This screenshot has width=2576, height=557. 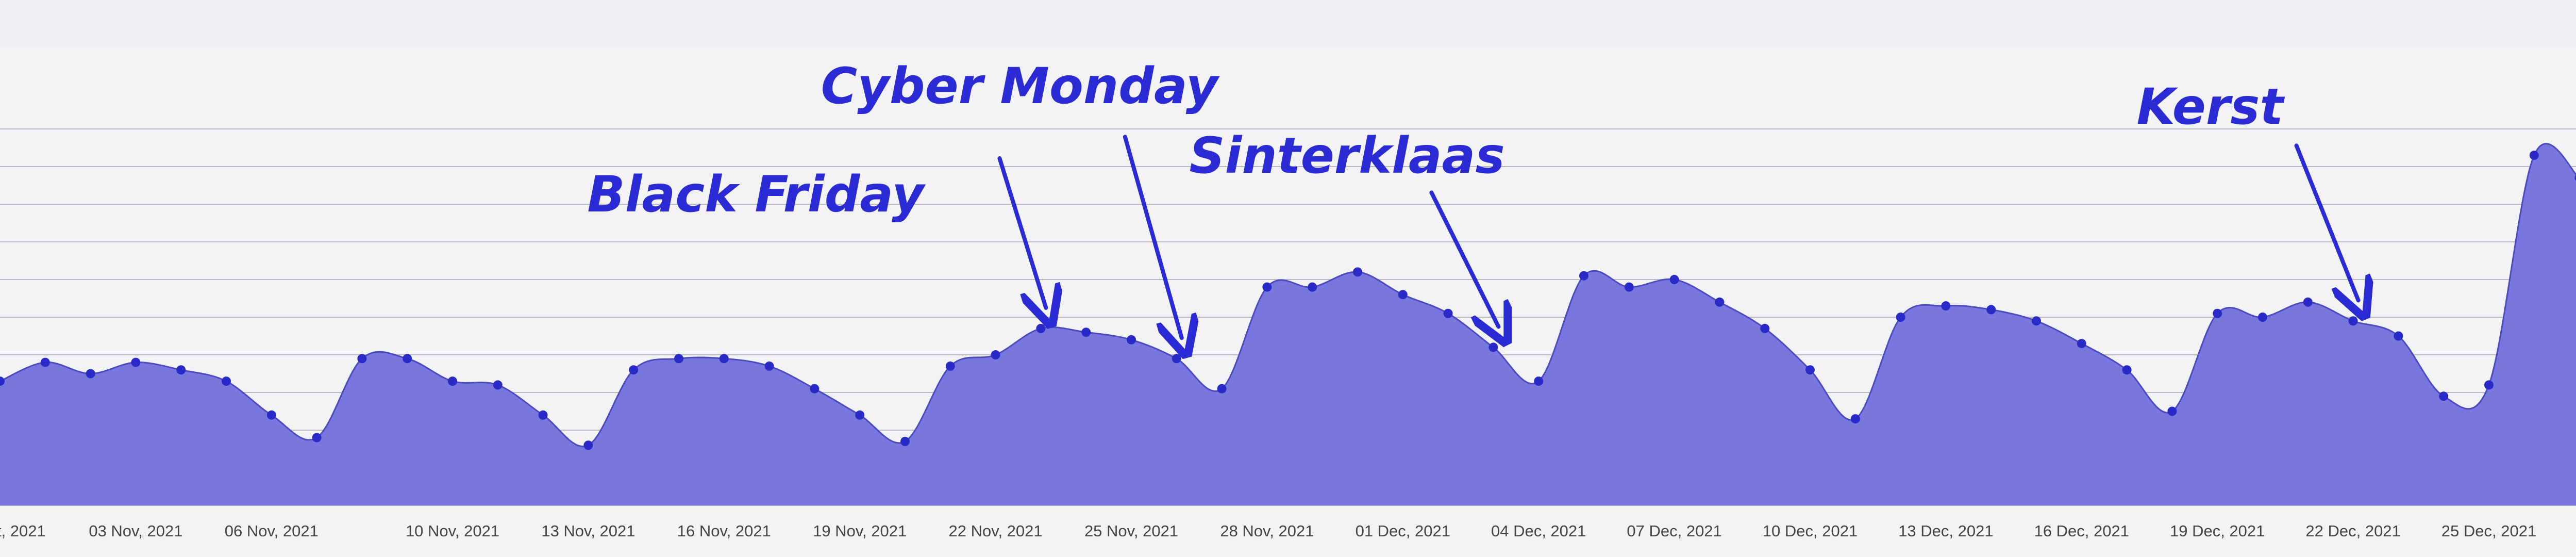 I want to click on x-tick-label: 01 Dec, 2021, so click(x=1403, y=531).